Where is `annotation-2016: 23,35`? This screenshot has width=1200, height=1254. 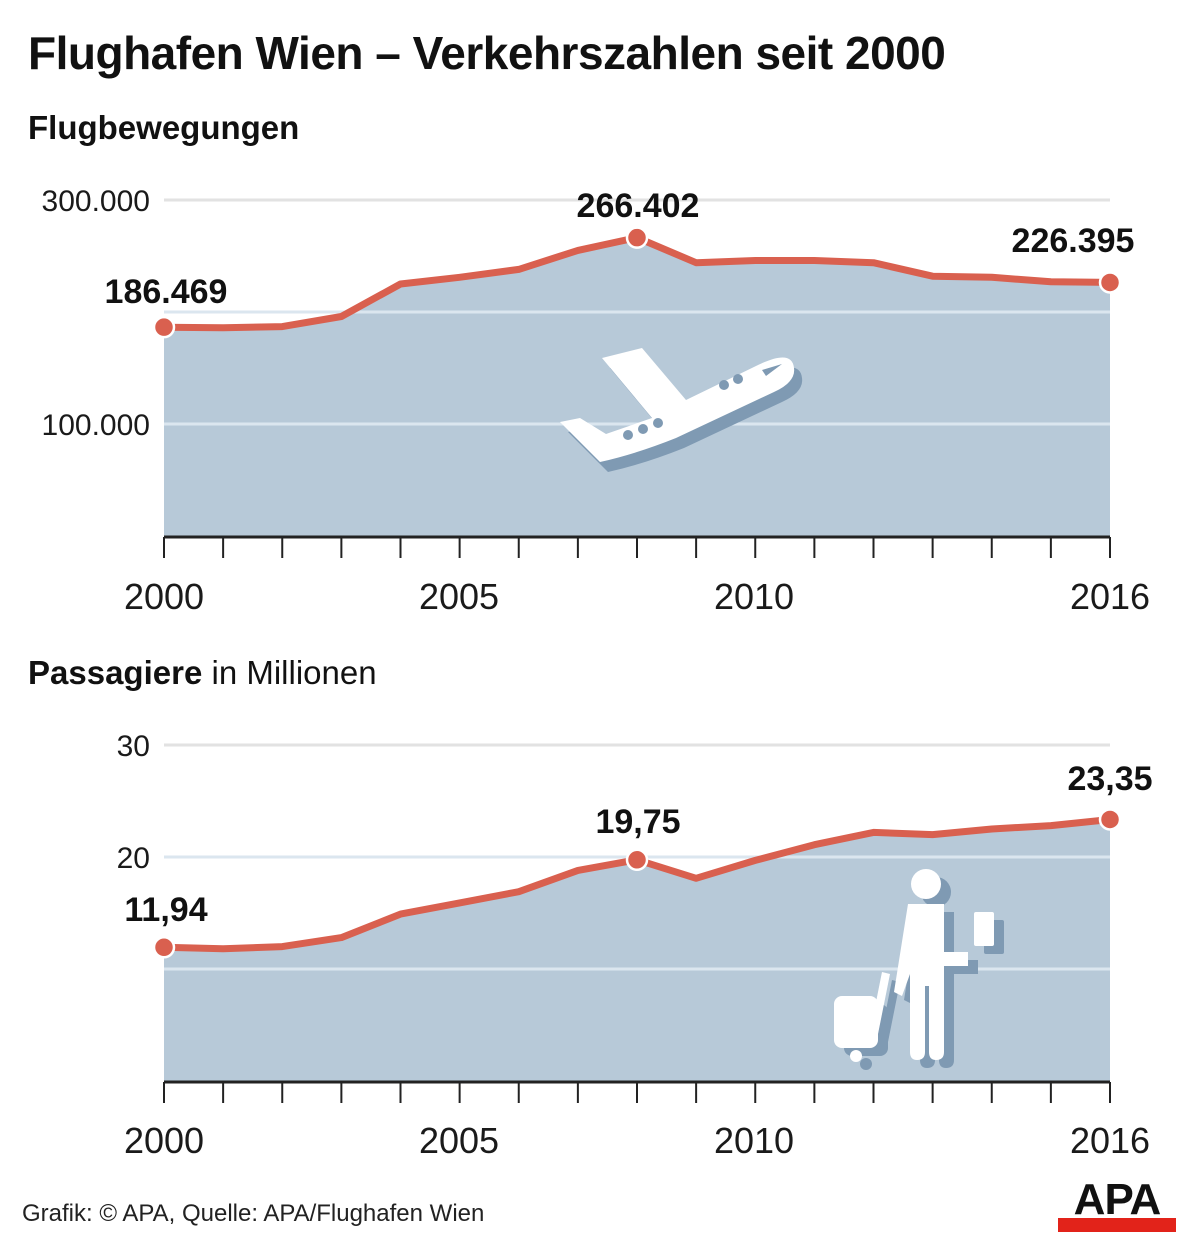 annotation-2016: 23,35 is located at coordinates (1109, 779).